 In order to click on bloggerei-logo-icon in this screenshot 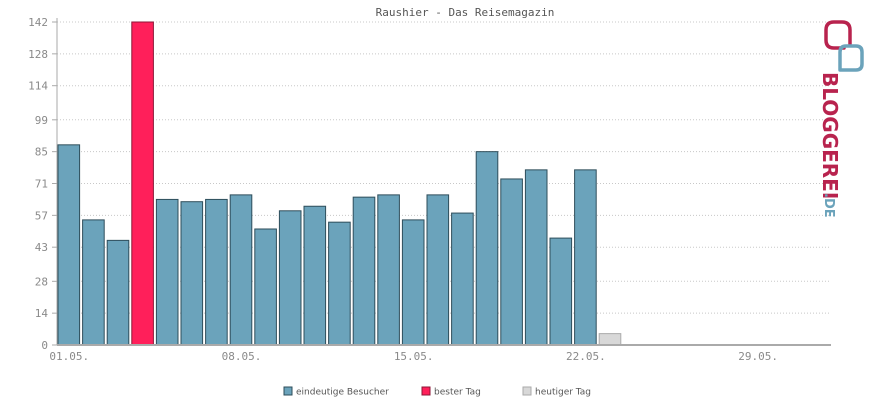, I will do `click(844, 46)`.